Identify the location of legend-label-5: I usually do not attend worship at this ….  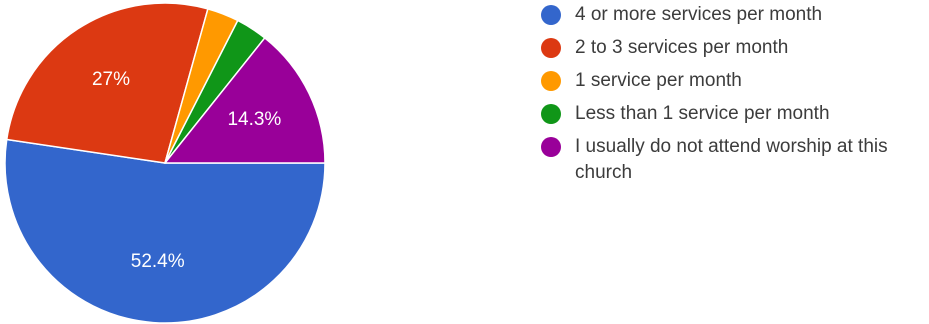
(731, 159).